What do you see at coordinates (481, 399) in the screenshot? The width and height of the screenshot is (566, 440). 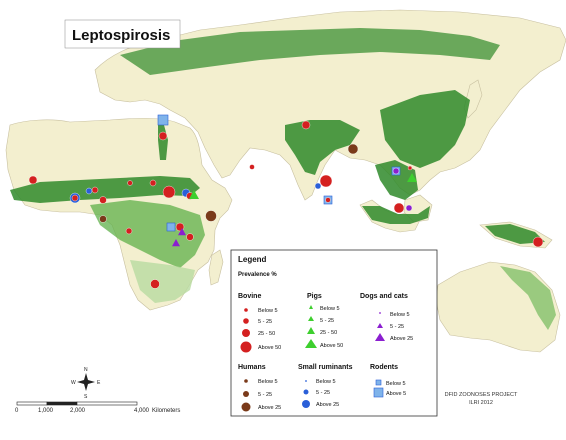 I see `credit: DFID ZOONOSES PROJECT ILRI 2012` at bounding box center [481, 399].